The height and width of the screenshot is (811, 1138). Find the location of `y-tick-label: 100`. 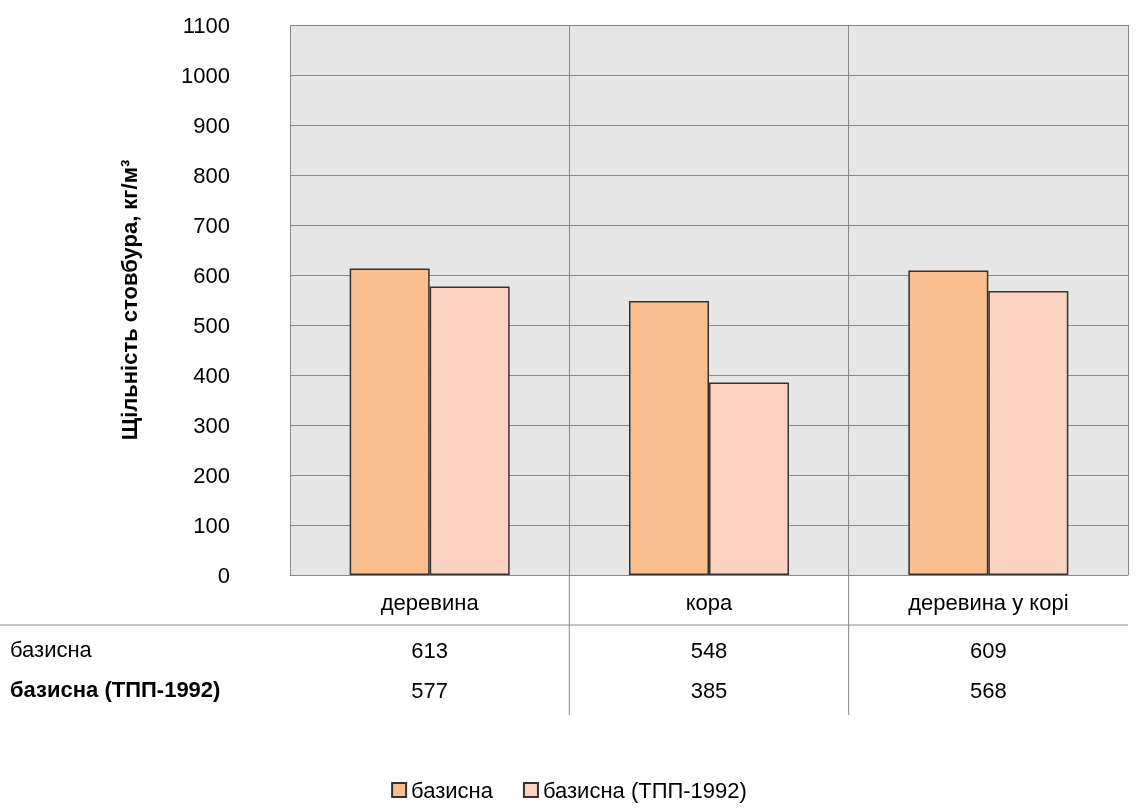

y-tick-label: 100 is located at coordinates (211, 525).